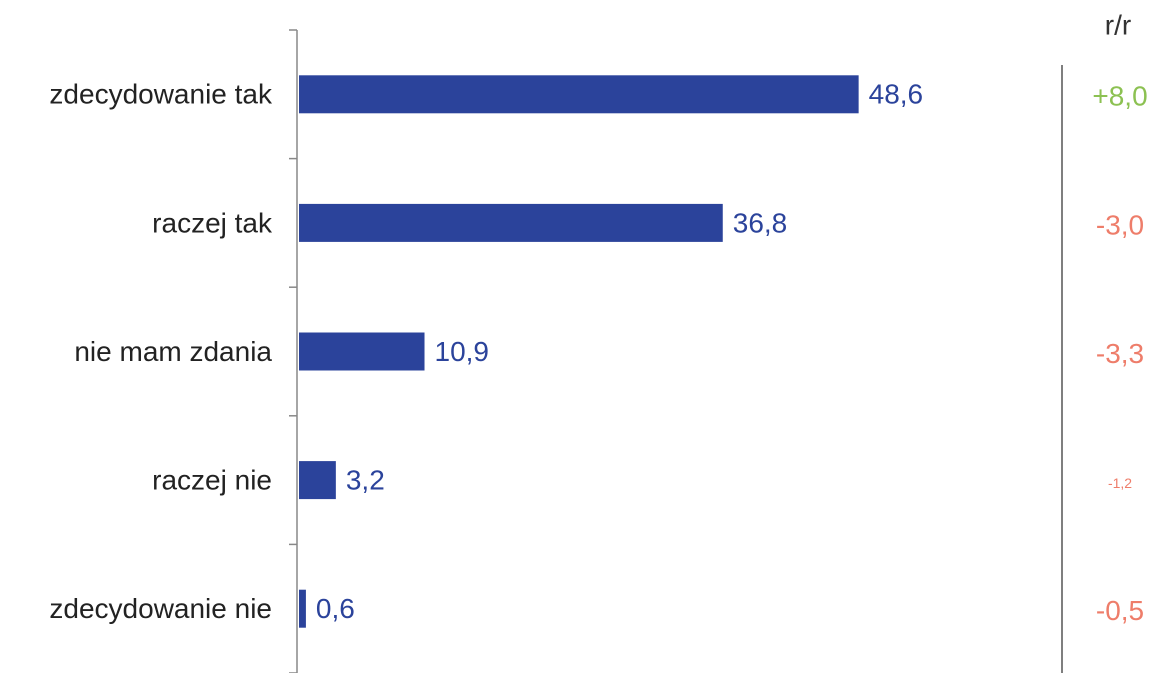 The image size is (1169, 673). I want to click on category-label: zdecydowanie tak, so click(161, 94).